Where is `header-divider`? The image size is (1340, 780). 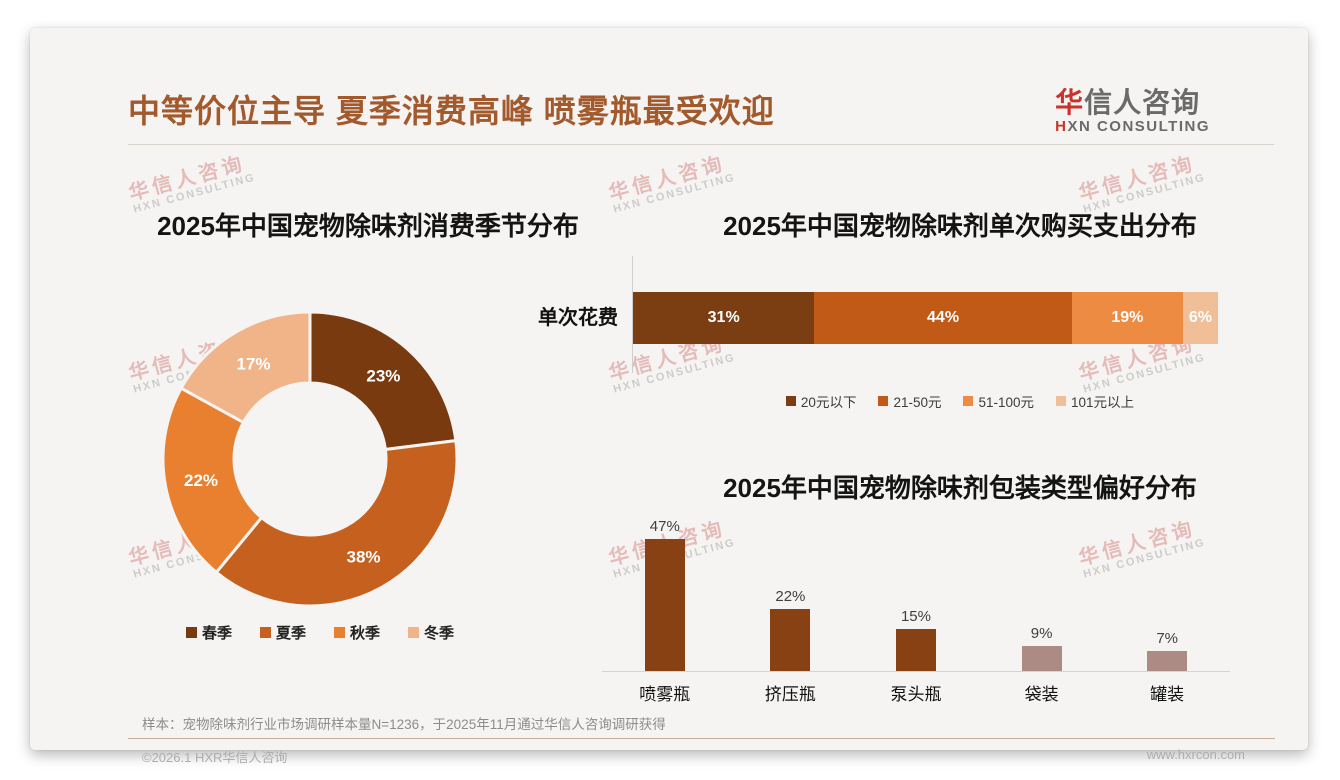
header-divider is located at coordinates (701, 144).